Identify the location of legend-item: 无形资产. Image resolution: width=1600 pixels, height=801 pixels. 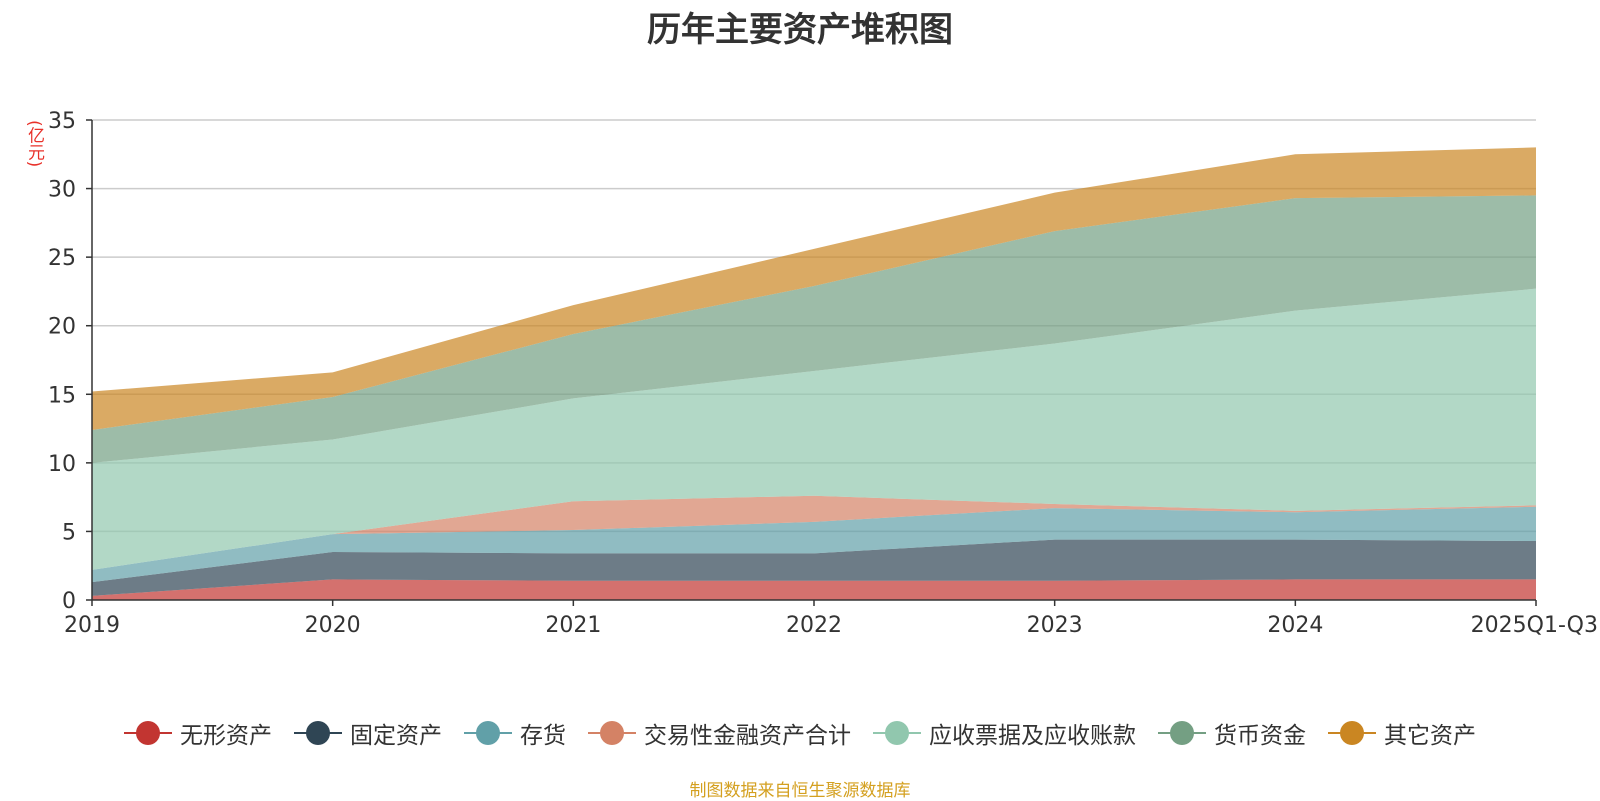
(198, 733).